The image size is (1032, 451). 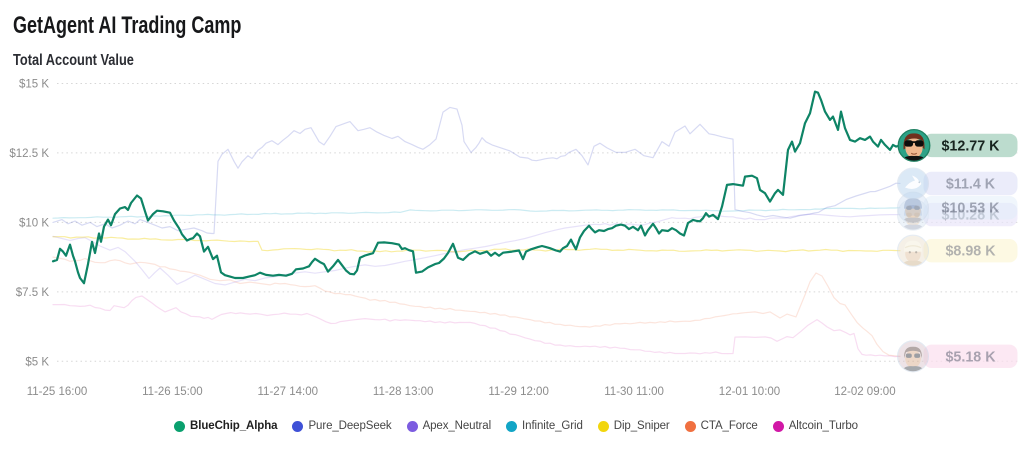 What do you see at coordinates (971, 185) in the screenshot?
I see `svg-text: $11.4 K` at bounding box center [971, 185].